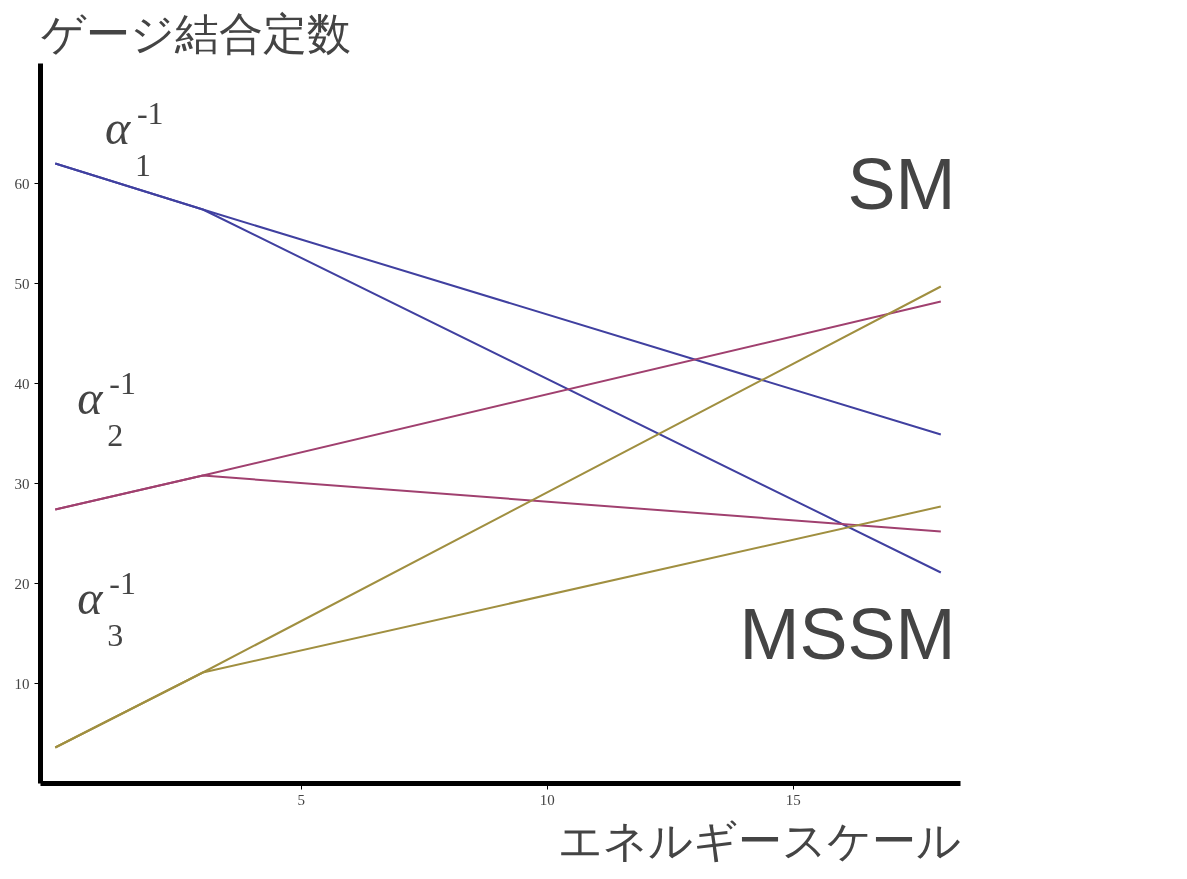  What do you see at coordinates (106, 408) in the screenshot?
I see `annotation: α2-1` at bounding box center [106, 408].